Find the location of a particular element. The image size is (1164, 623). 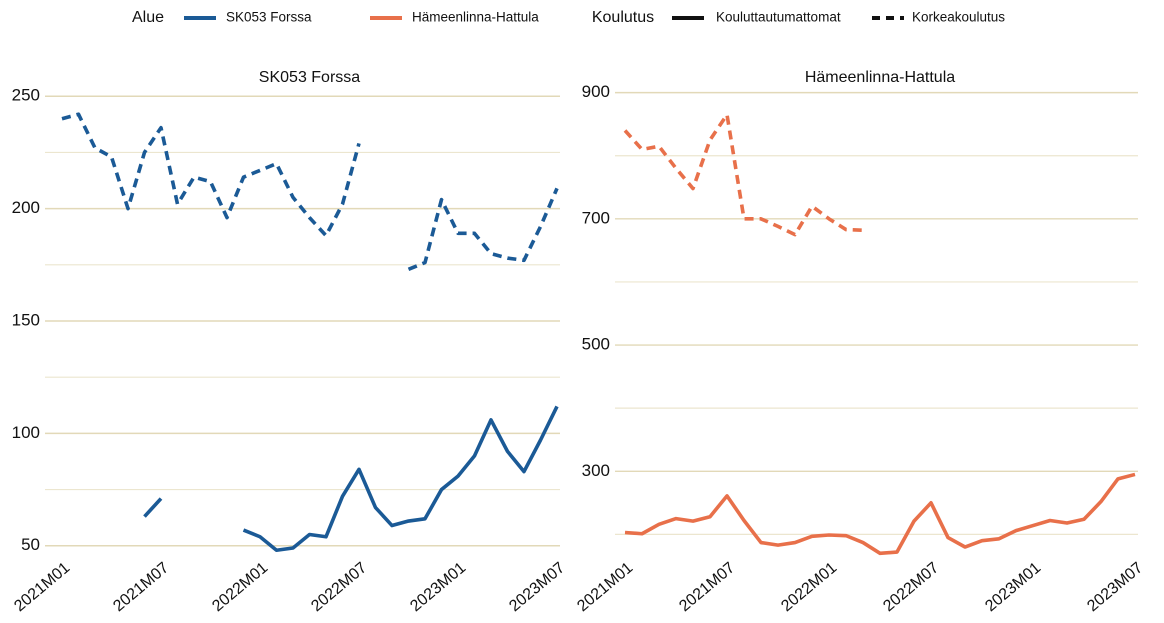

chart-title: Hämeenlinna-Hattula is located at coordinates (880, 77).